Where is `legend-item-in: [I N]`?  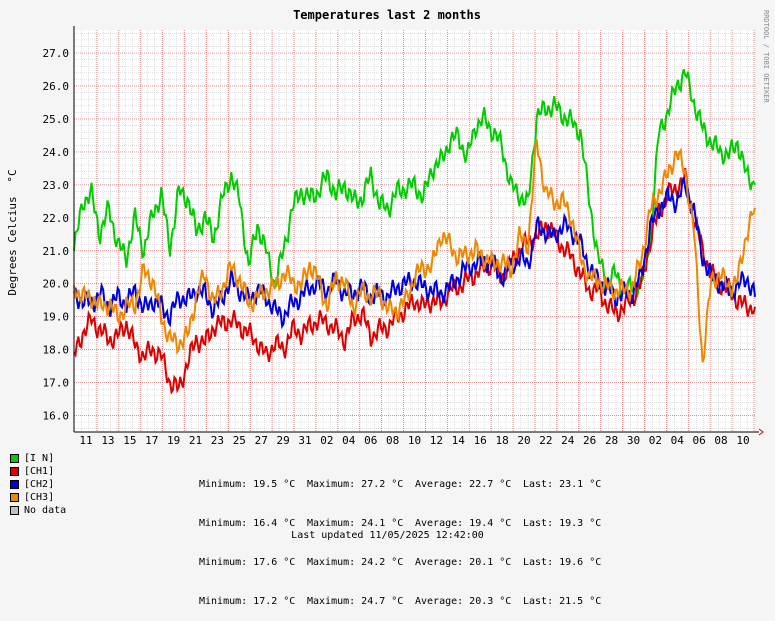
legend-item-in: [I N] is located at coordinates (38, 458).